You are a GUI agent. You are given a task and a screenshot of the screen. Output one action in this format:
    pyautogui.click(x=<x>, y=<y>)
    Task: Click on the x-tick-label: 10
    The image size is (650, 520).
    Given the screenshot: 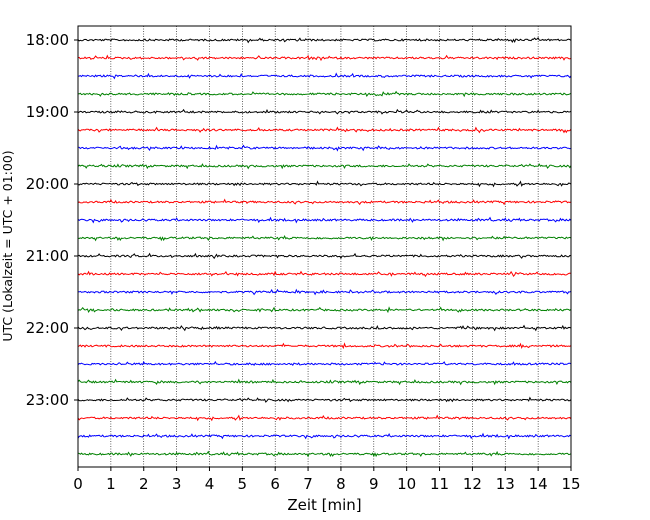 What is the action you would take?
    pyautogui.click(x=406, y=484)
    